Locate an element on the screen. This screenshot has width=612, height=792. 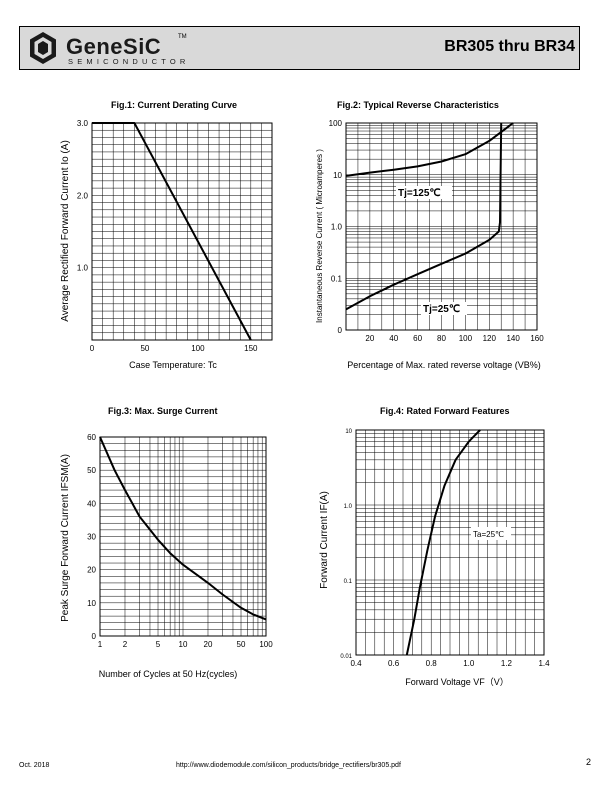
fig4-xtick-label: 1.4 is located at coordinates (544, 663).